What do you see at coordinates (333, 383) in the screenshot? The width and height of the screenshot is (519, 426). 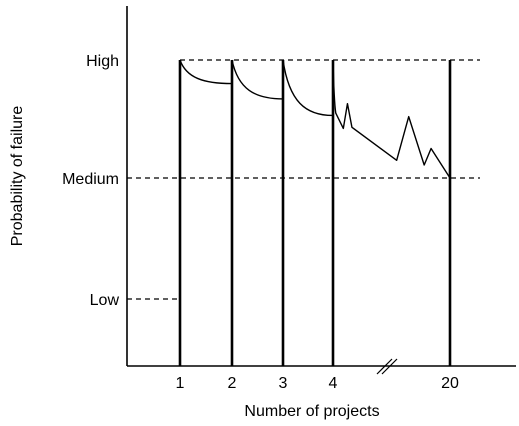 I see `x-tick-label-4: 4` at bounding box center [333, 383].